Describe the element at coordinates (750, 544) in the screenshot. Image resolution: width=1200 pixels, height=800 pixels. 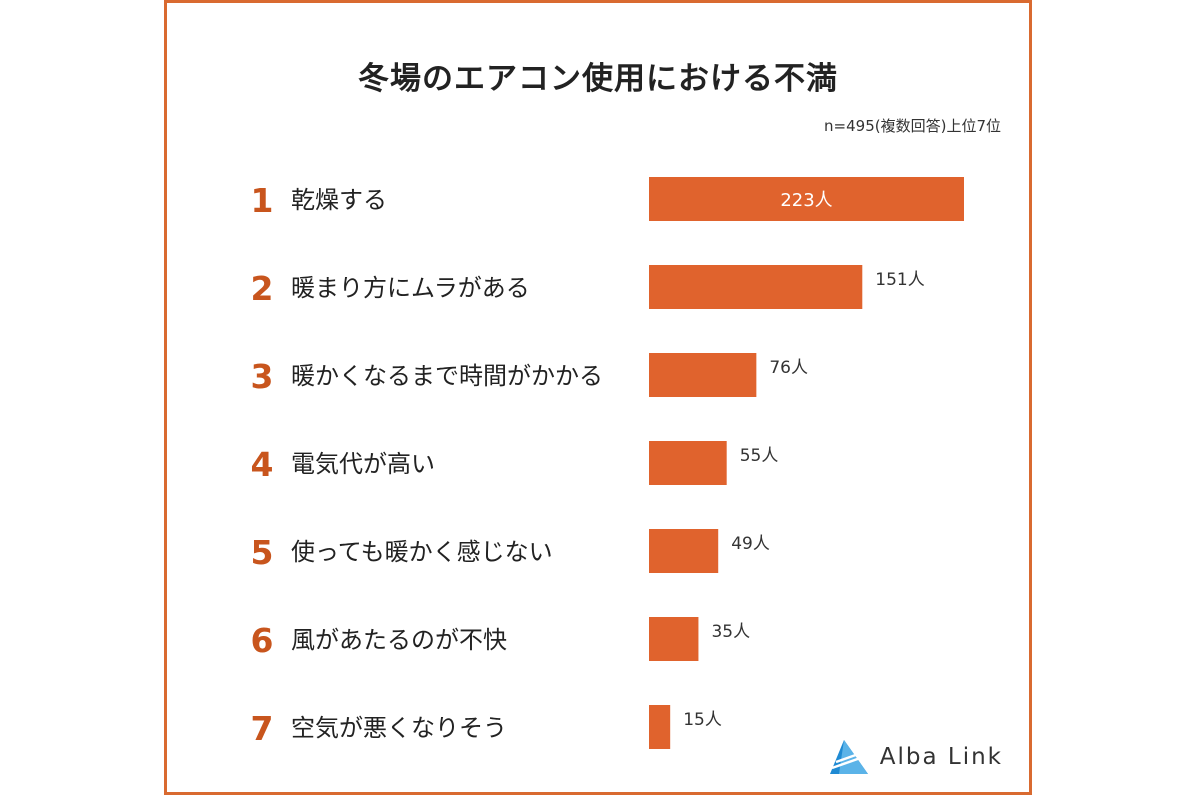
I see `value-label: 49人` at that location.